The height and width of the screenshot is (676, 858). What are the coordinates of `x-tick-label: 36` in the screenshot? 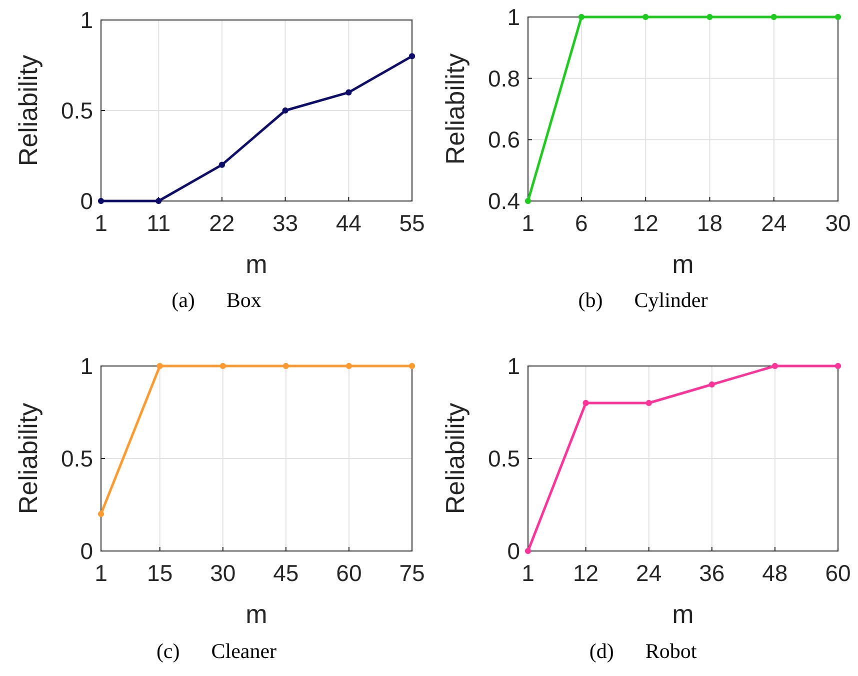 It's located at (712, 573).